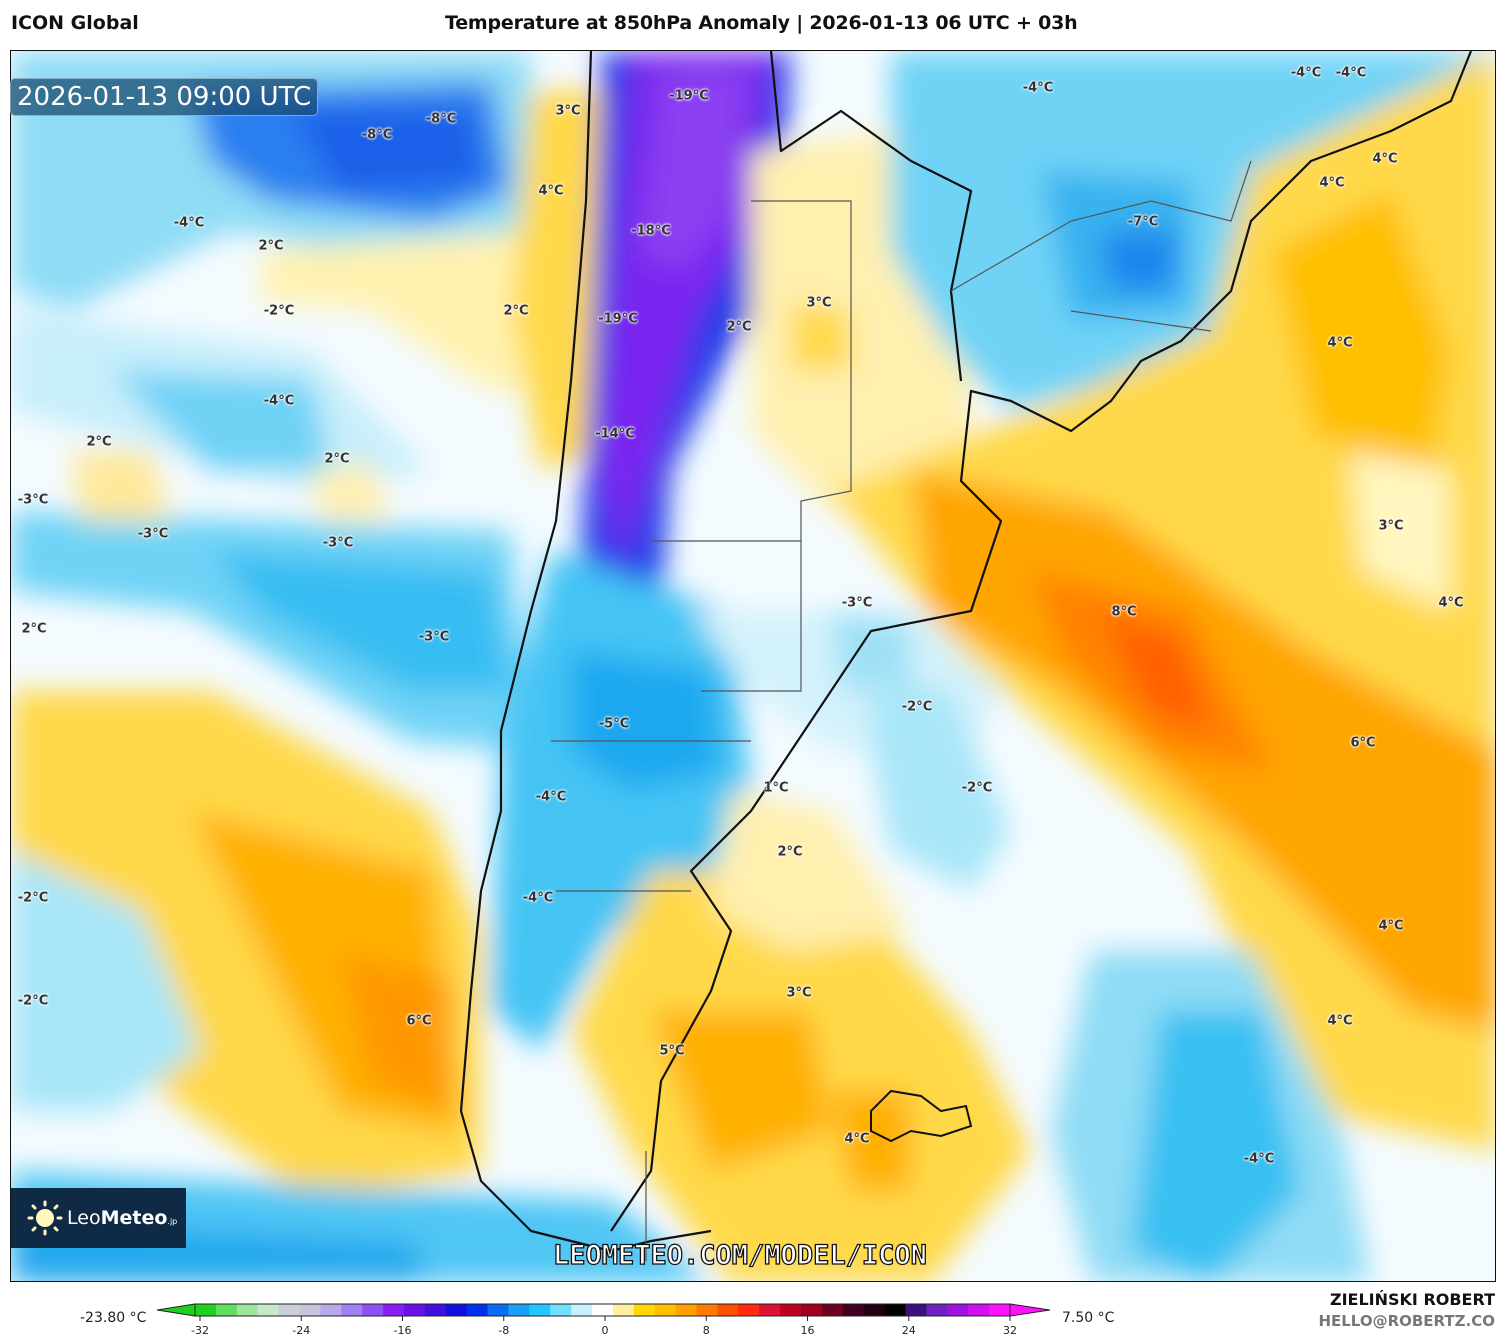 The image size is (1505, 1338). What do you see at coordinates (1088, 1318) in the screenshot?
I see `colorbar-max-value: 7.50 °C` at bounding box center [1088, 1318].